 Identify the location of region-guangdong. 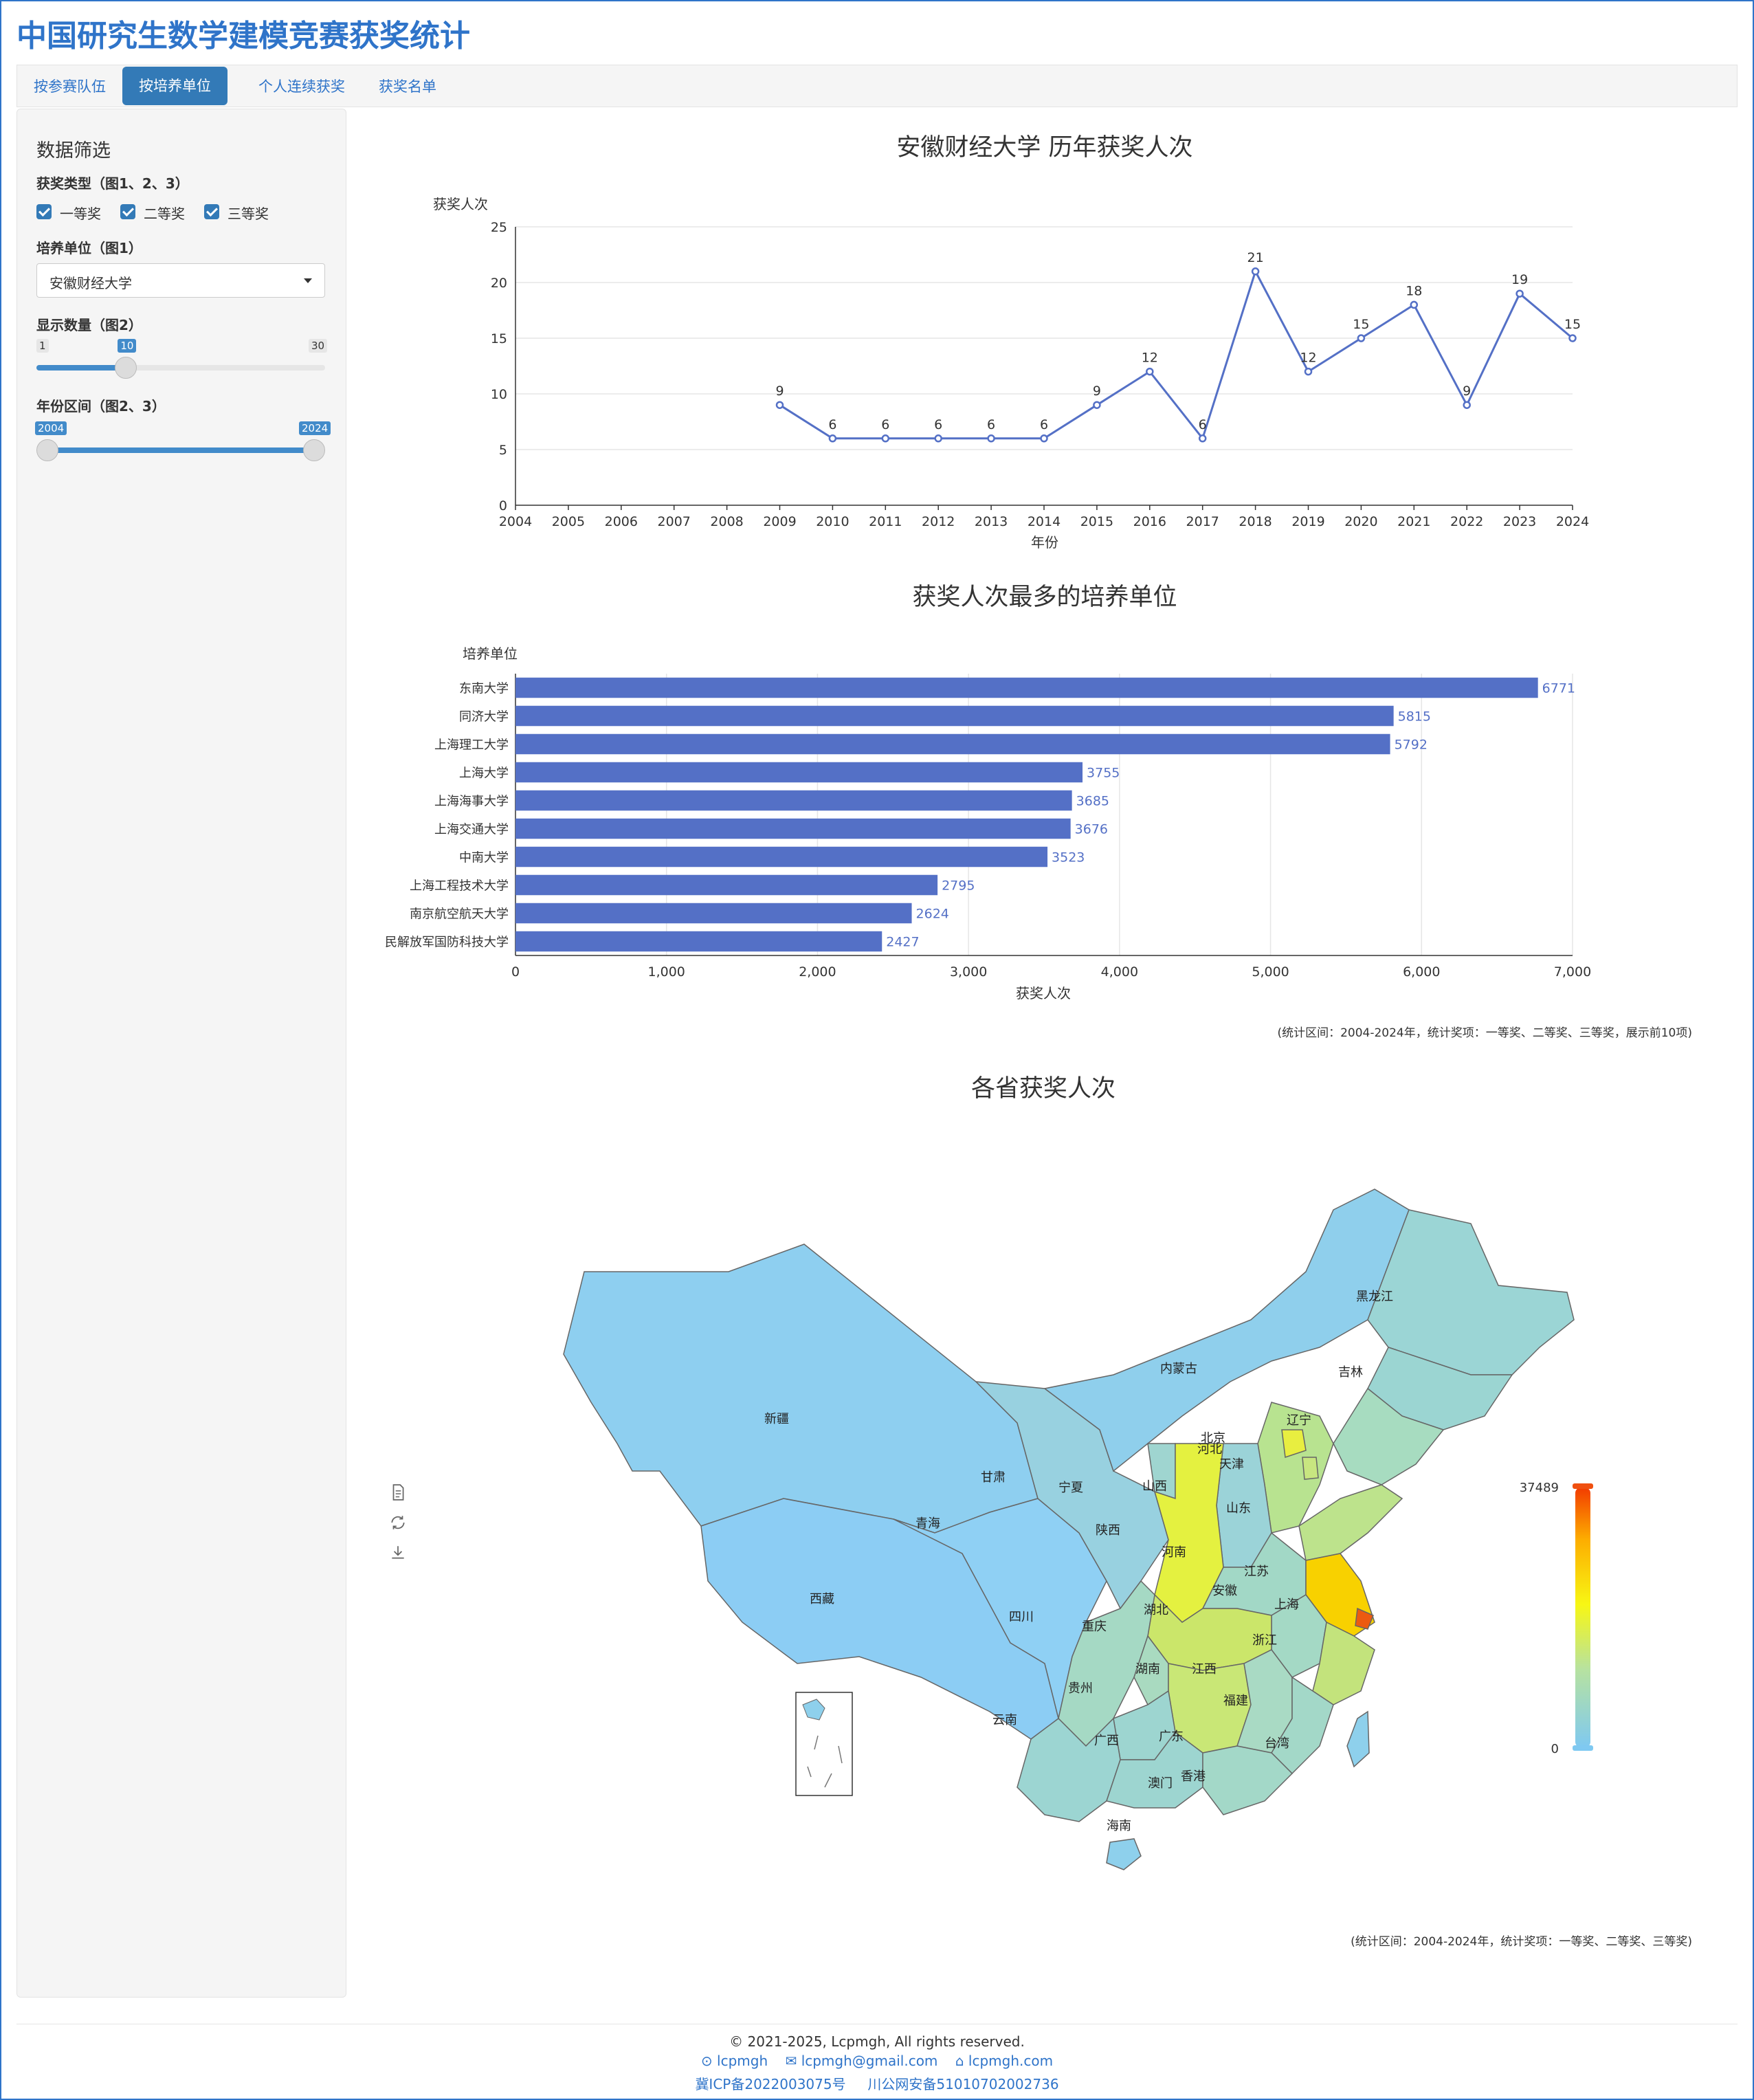
(1248, 1780).